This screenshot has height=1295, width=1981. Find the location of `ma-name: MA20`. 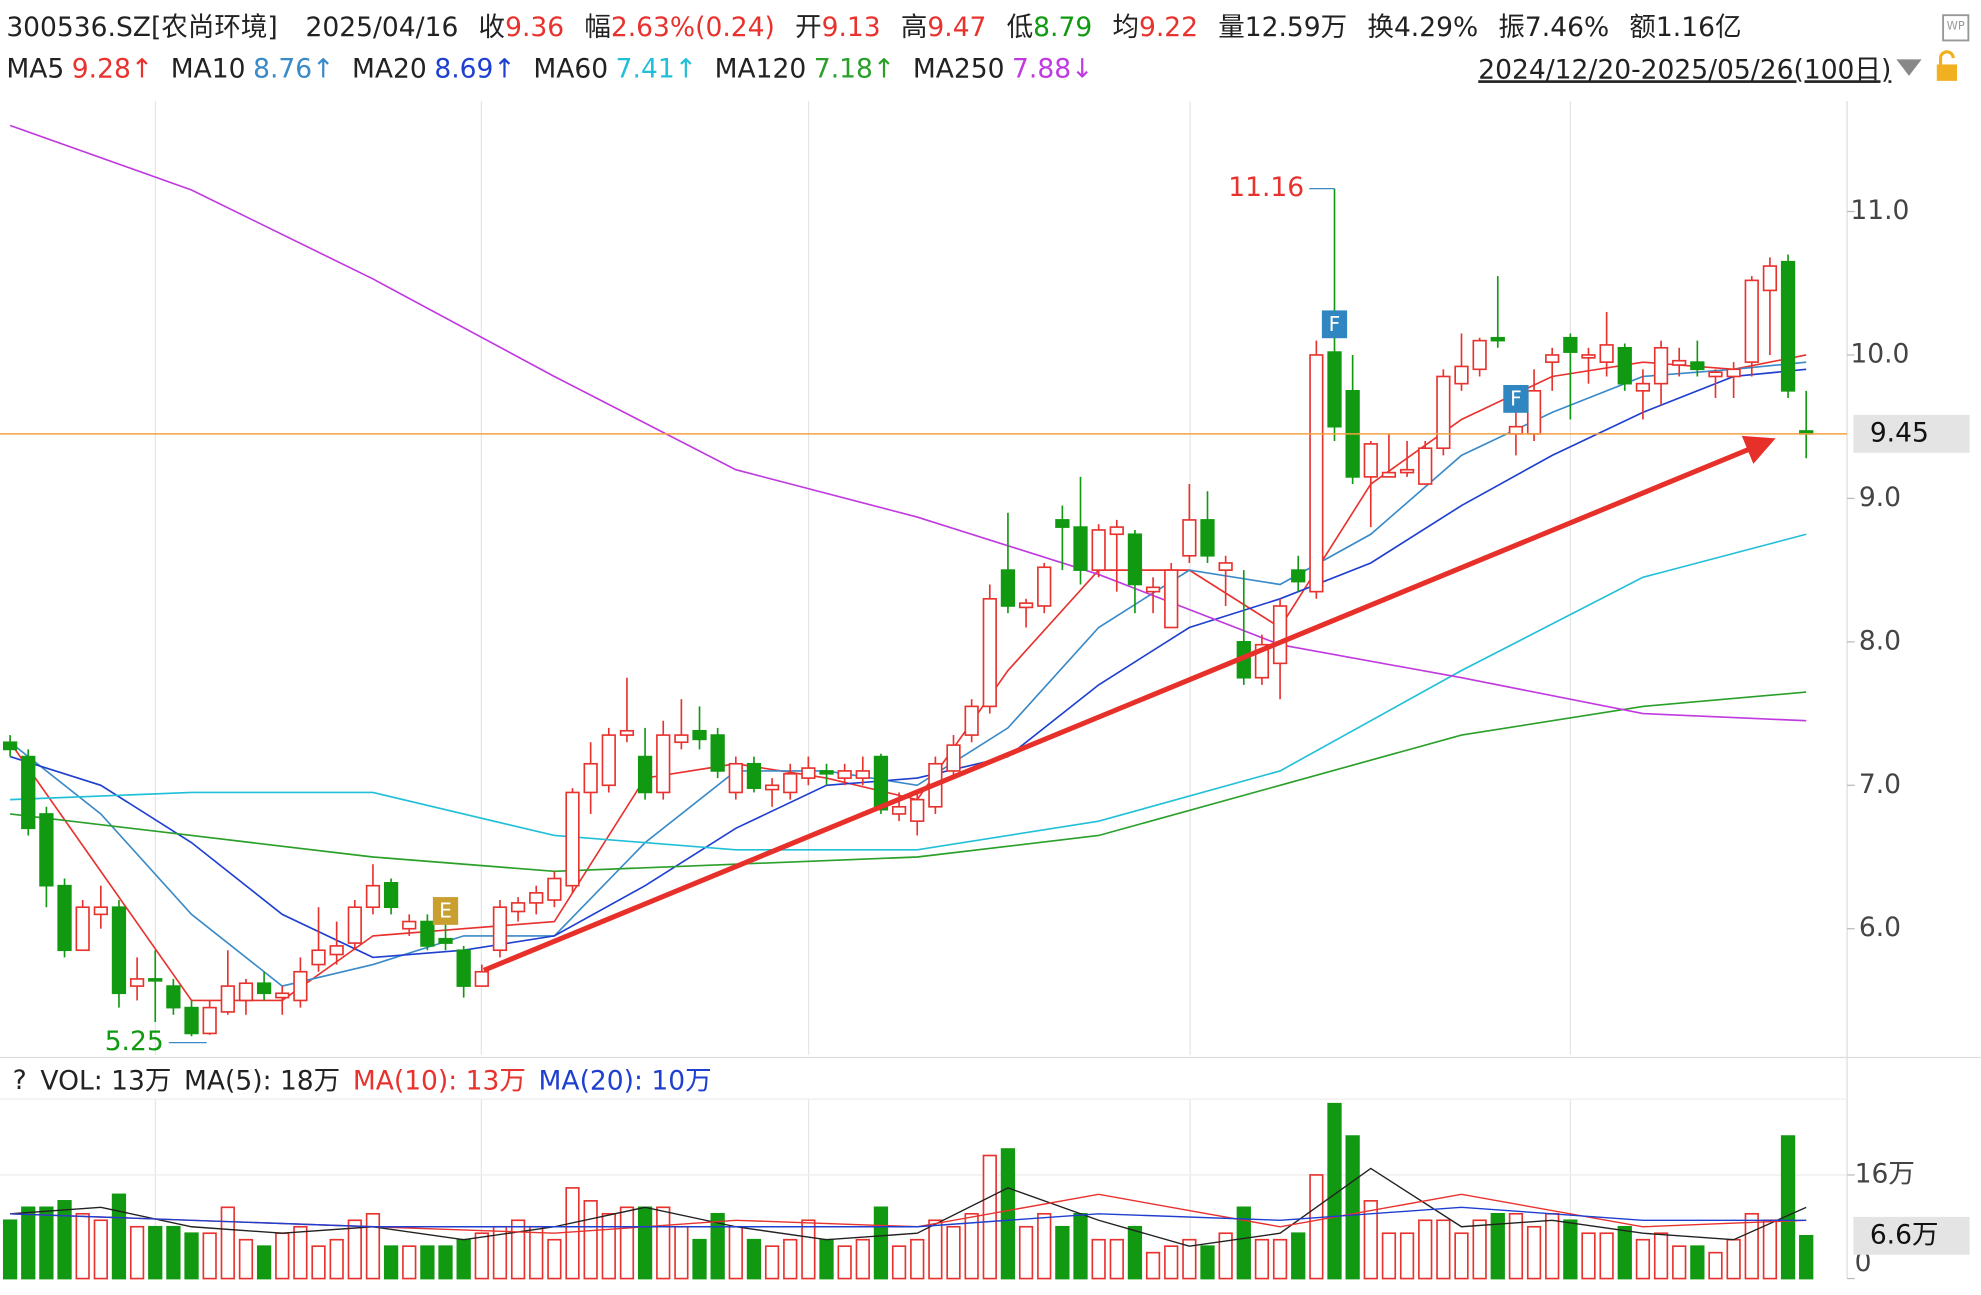

ma-name: MA20 is located at coordinates (389, 68).